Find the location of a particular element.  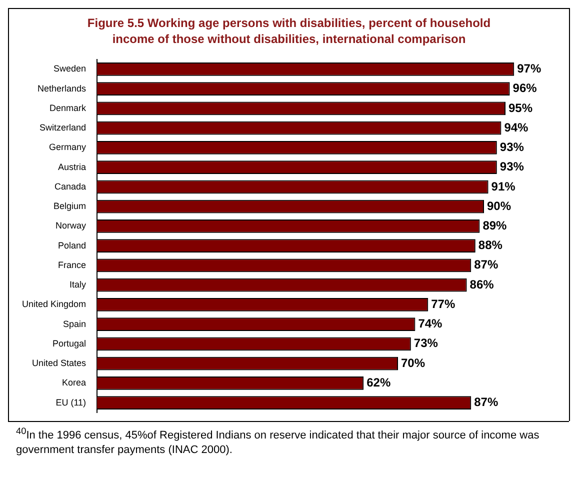

y-tick-label: Italy is located at coordinates (78, 285).